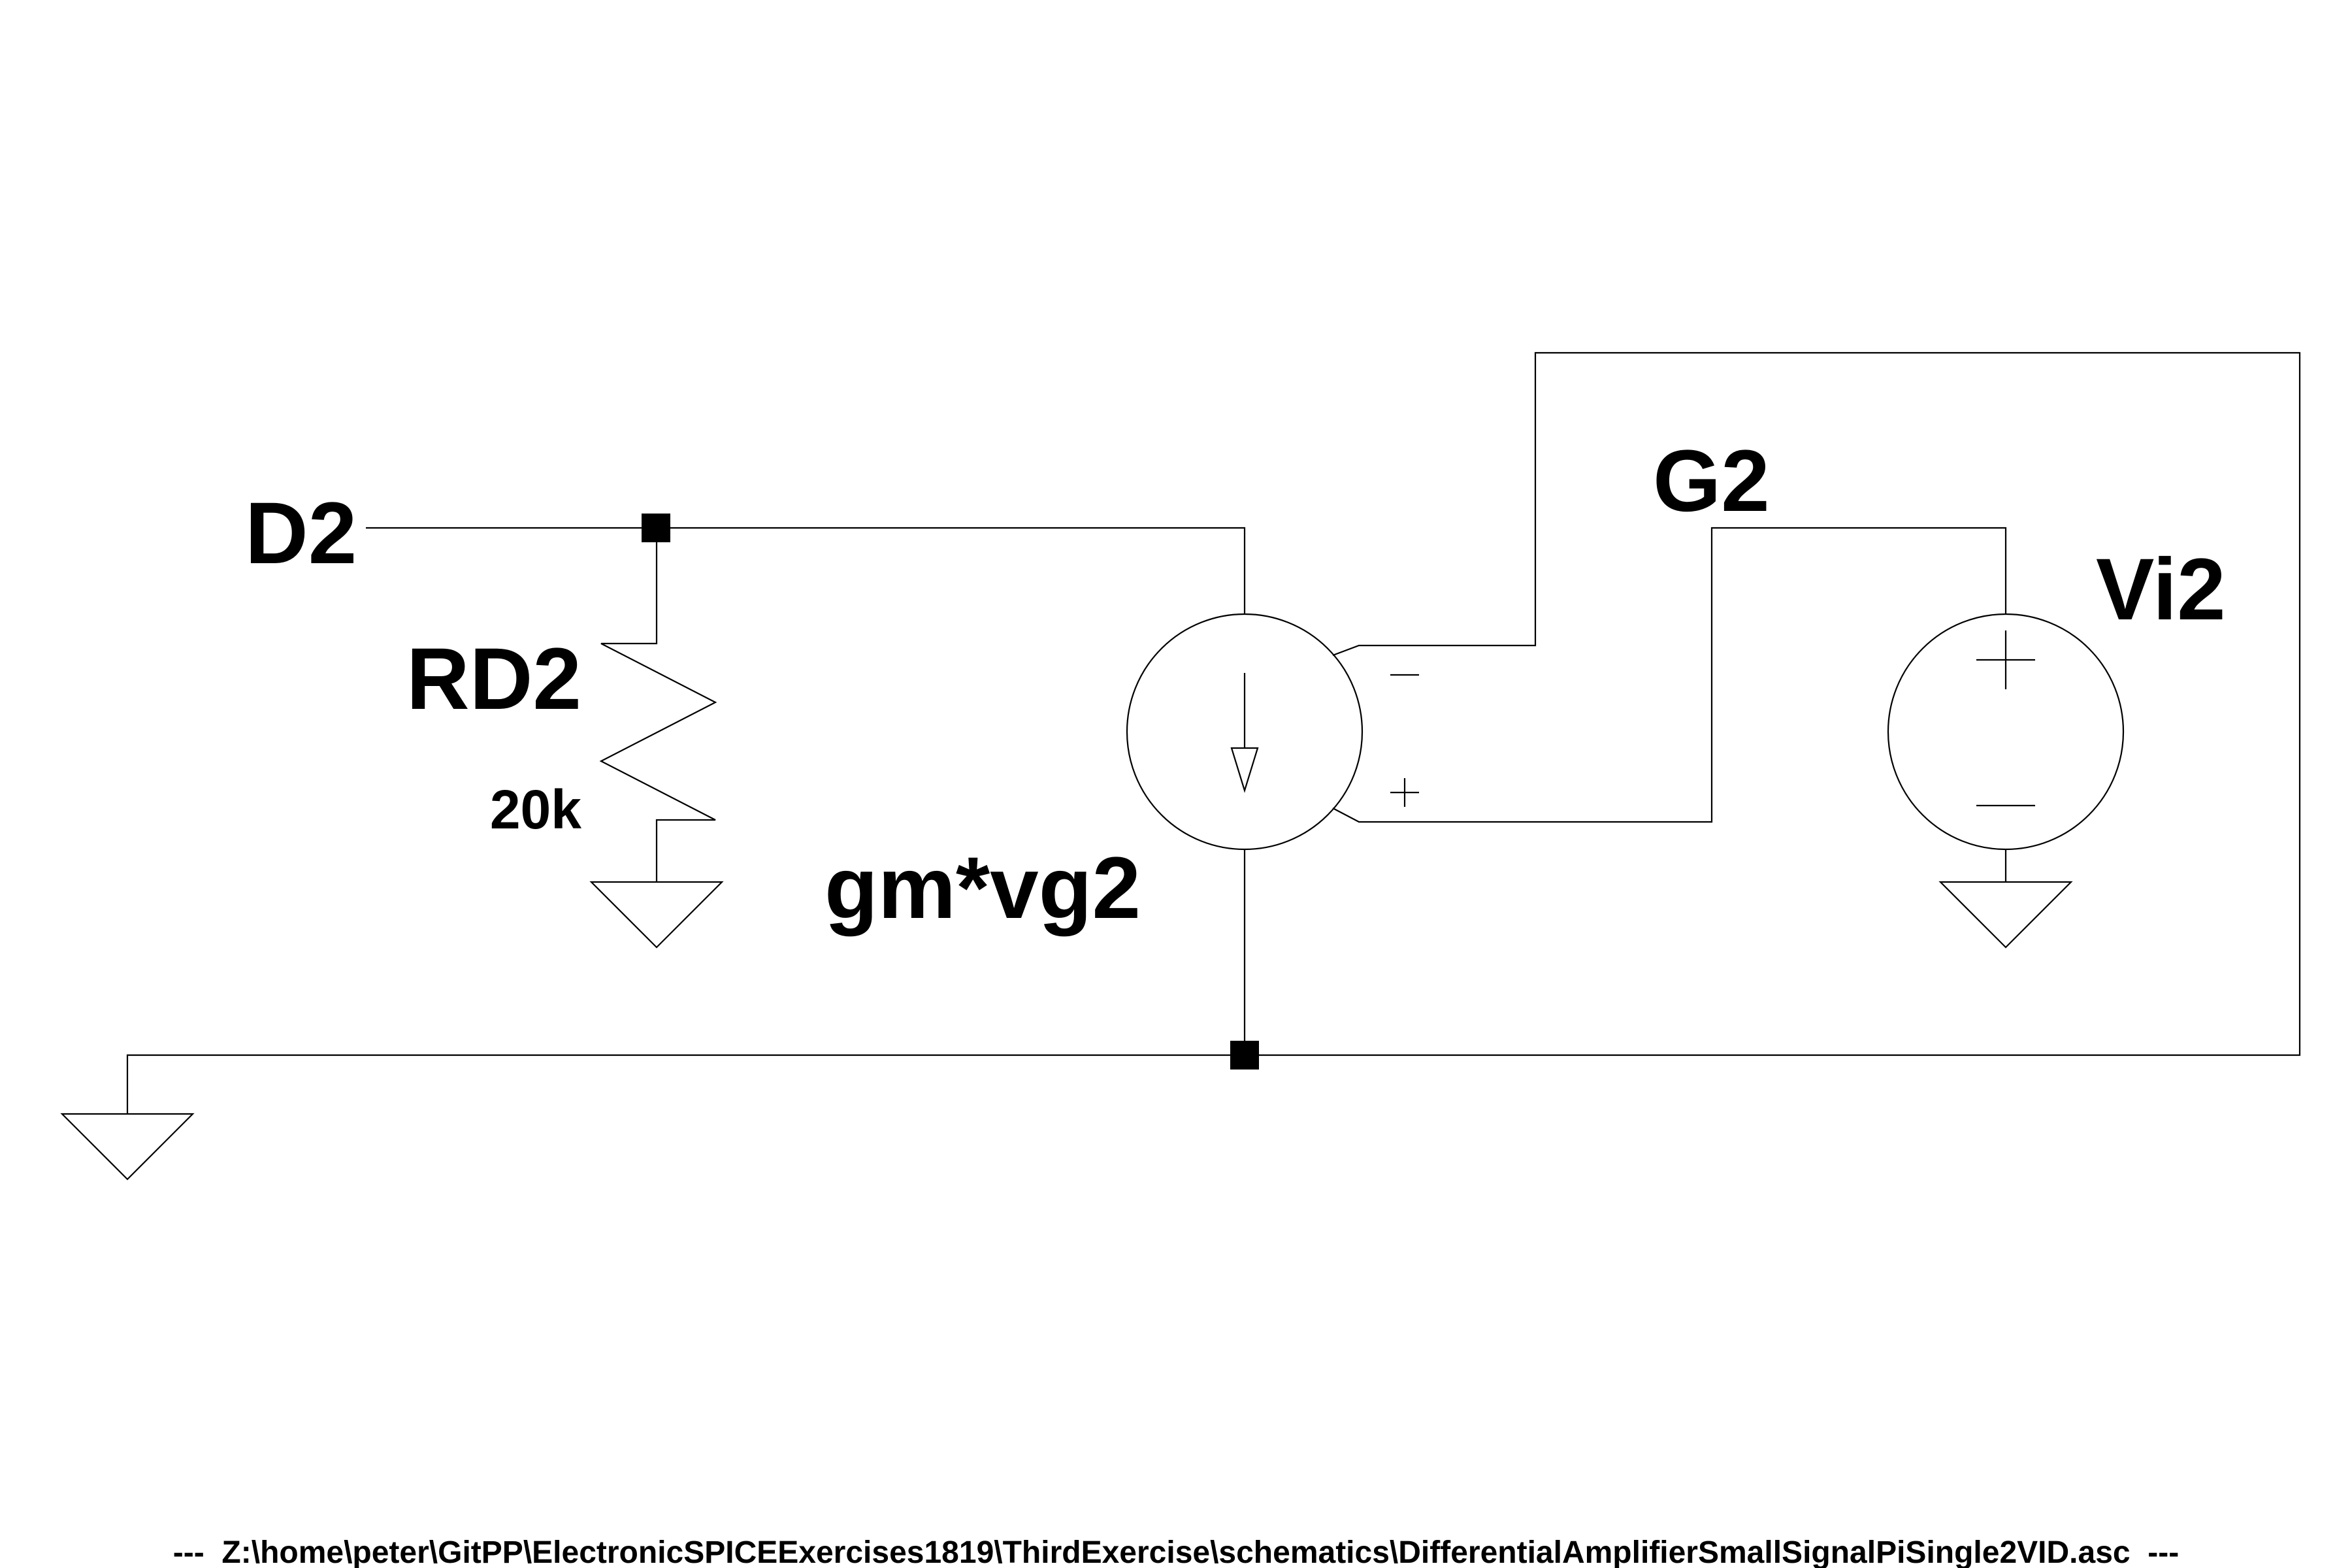  Describe the element at coordinates (806, 570) in the screenshot. I see `wire-d2-top` at that location.